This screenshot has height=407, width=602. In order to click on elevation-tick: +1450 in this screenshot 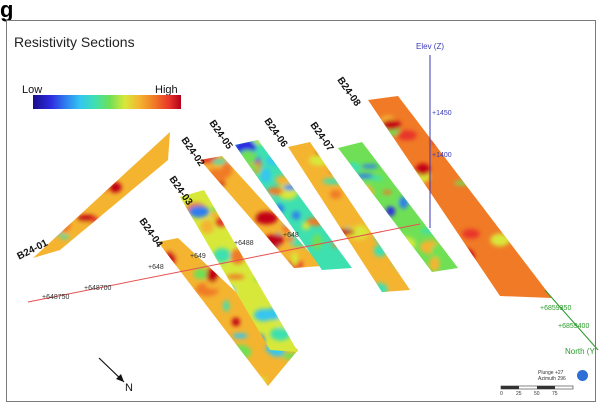, I will do `click(442, 113)`.